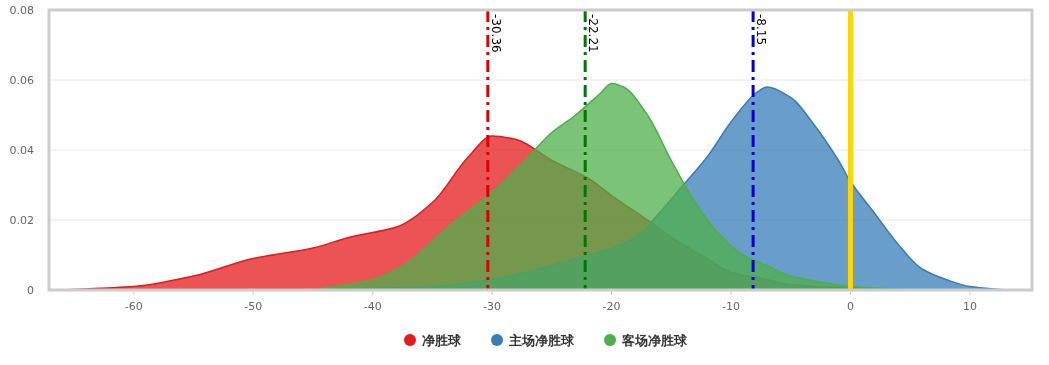  I want to click on x-tick-label: -40, so click(372, 306).